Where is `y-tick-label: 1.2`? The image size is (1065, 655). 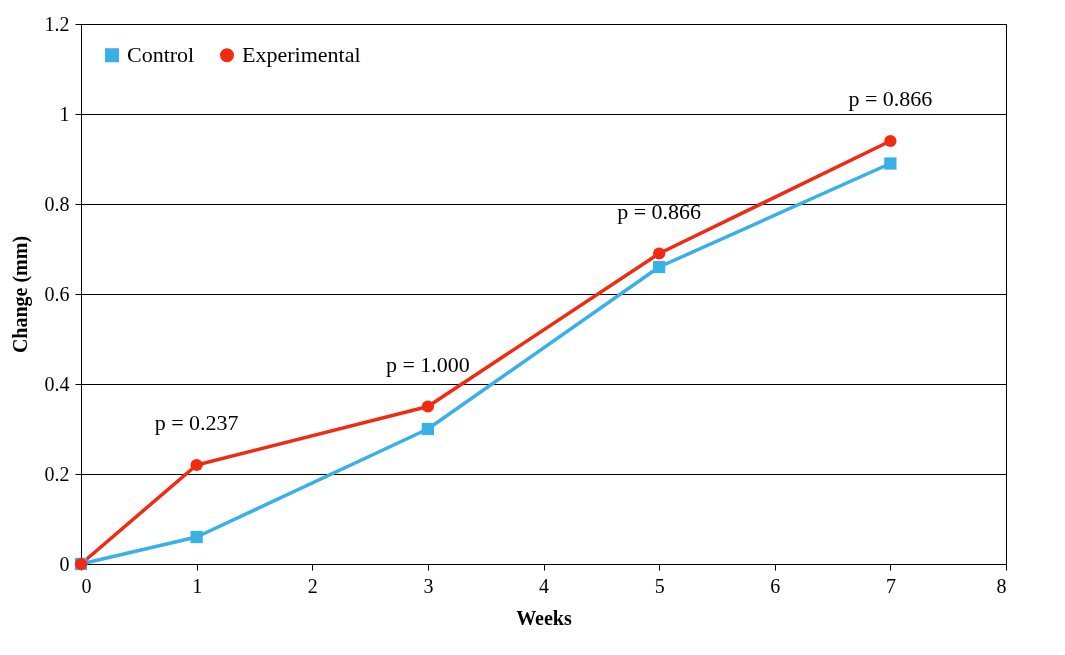
y-tick-label: 1.2 is located at coordinates (57, 23).